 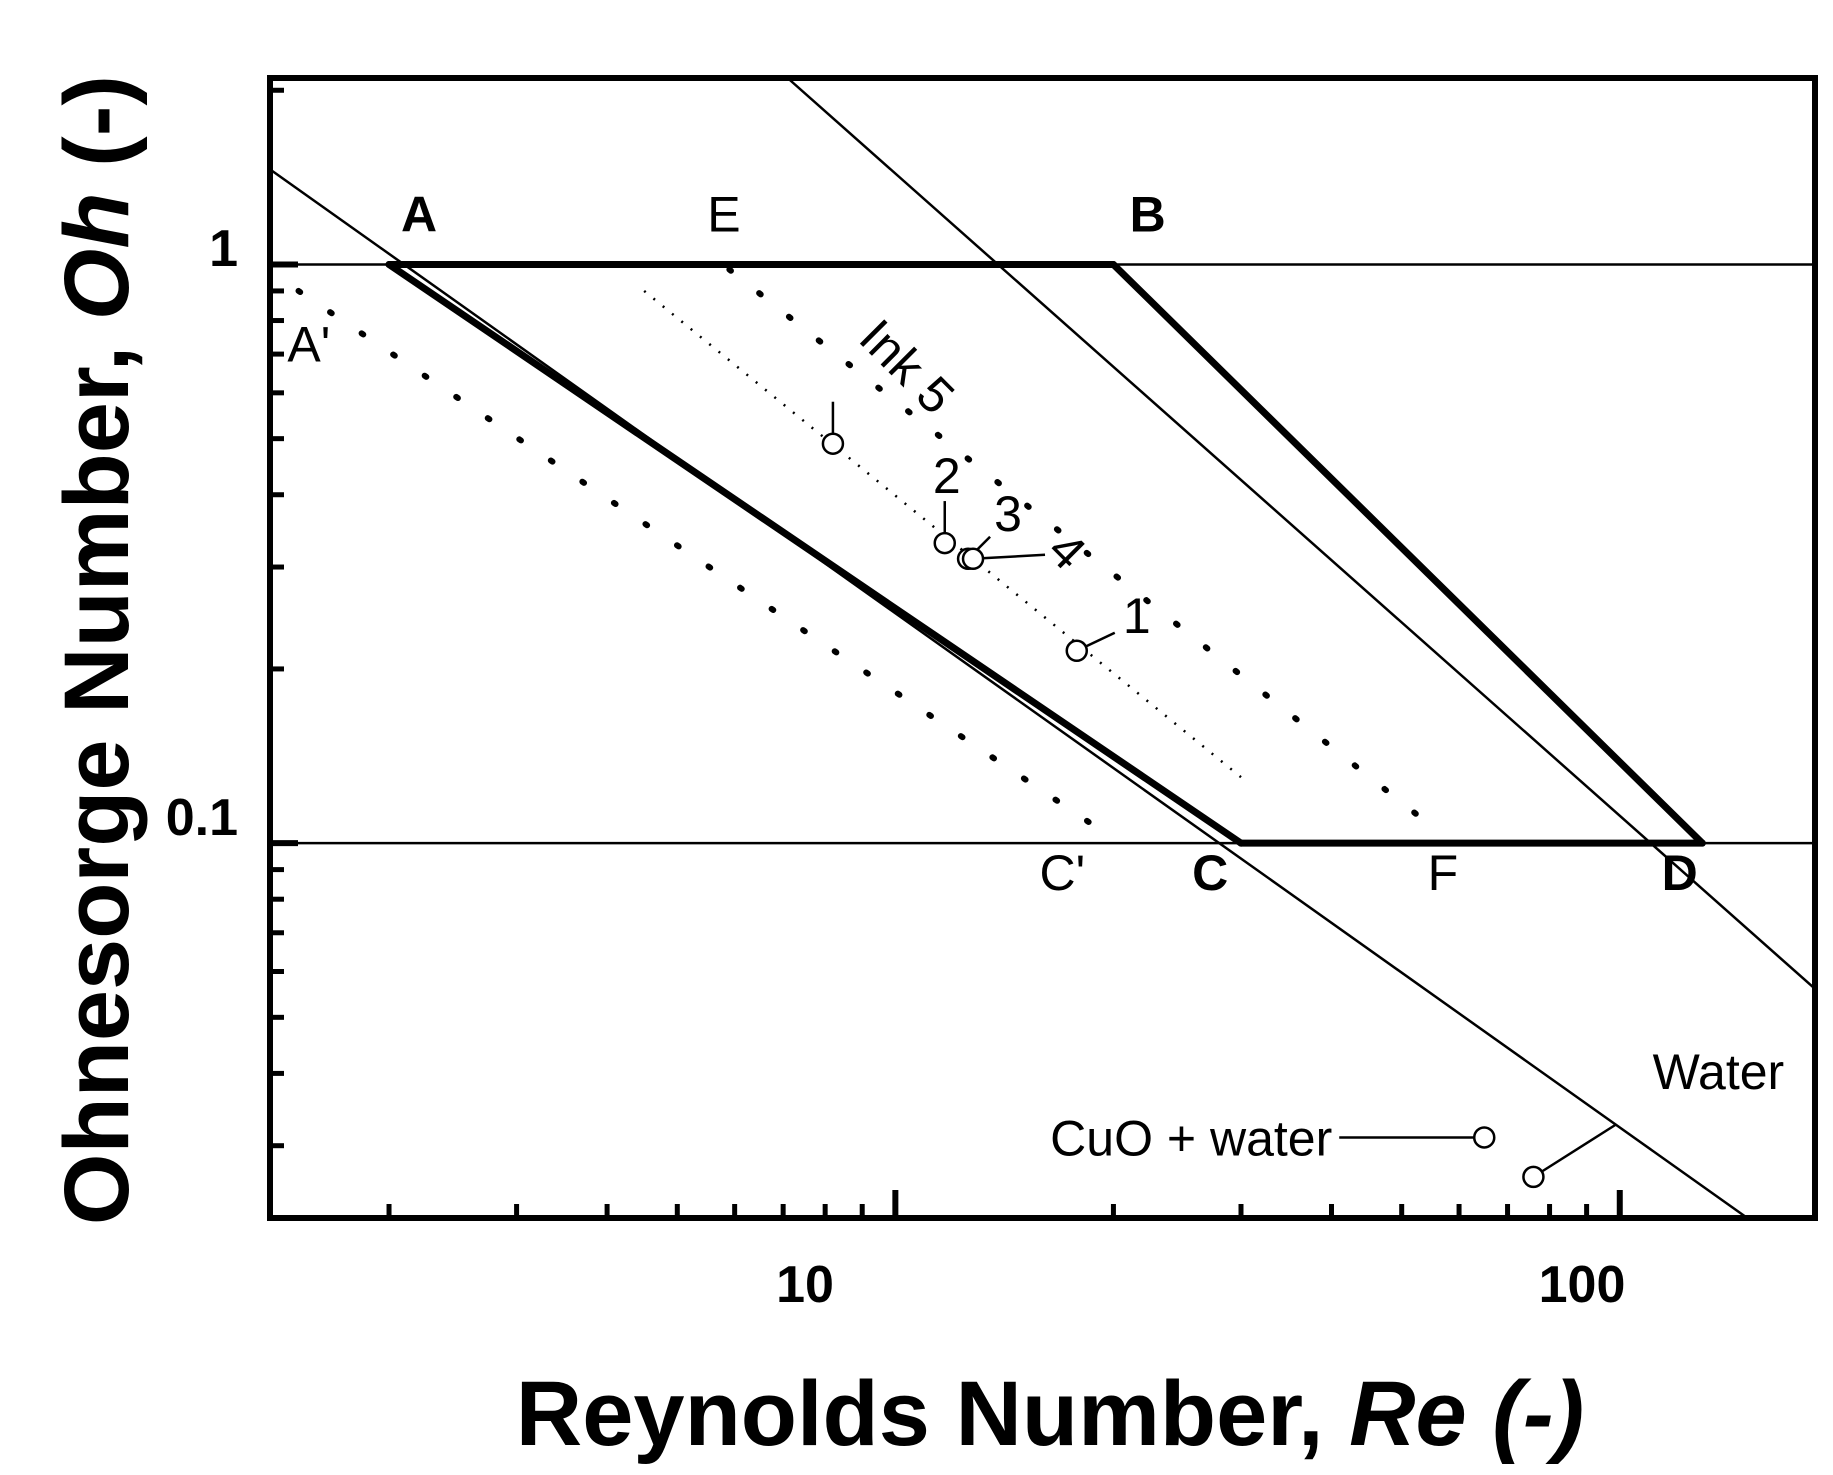 What do you see at coordinates (1210, 873) in the screenshot?
I see `region-label-c: C` at bounding box center [1210, 873].